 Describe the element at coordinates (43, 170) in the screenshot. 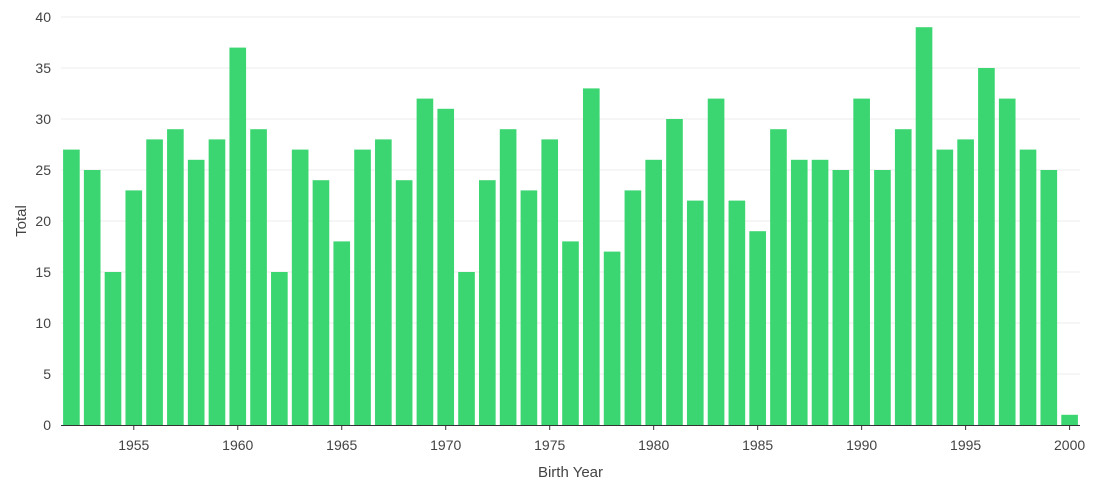

I see `y-tick-label: 25` at that location.